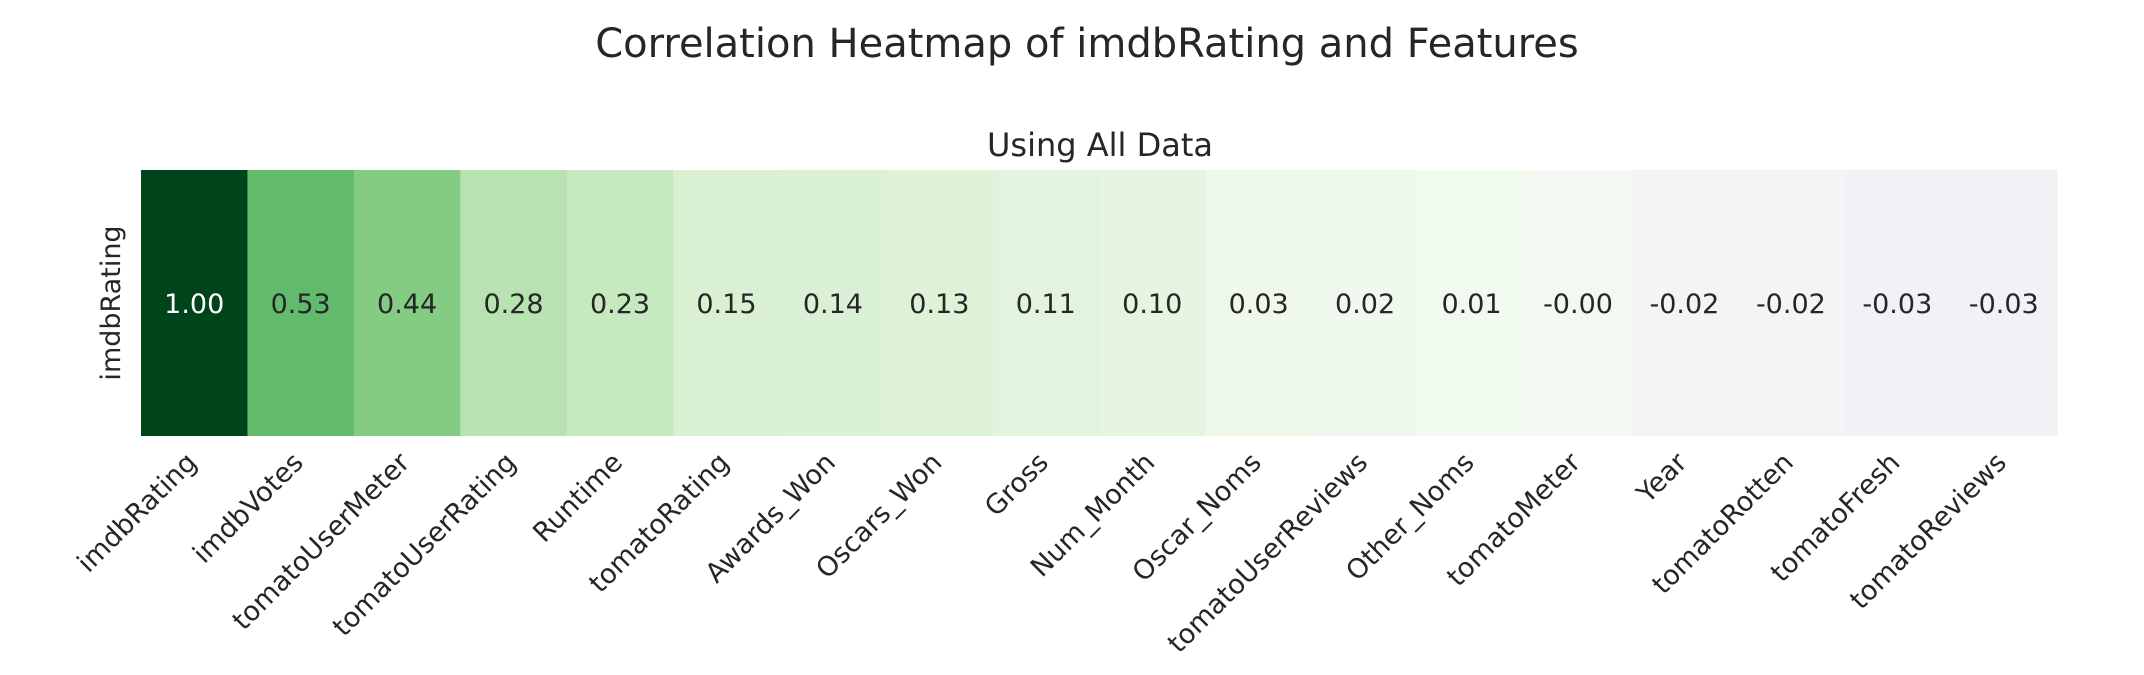 The height and width of the screenshot is (675, 2144). I want to click on heatmap-cell-value: 0.11, so click(1046, 304).